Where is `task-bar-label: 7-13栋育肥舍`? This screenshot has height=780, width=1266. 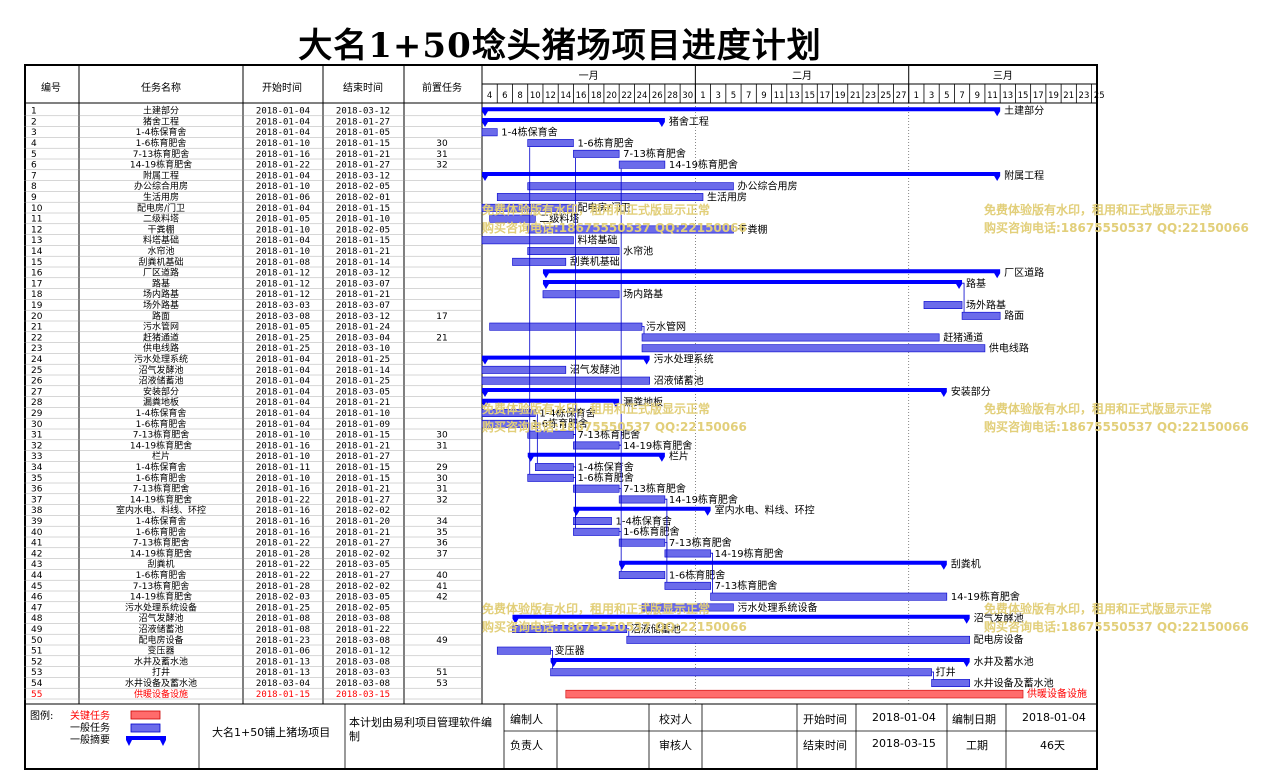
task-bar-label: 7-13栋育肥舍 is located at coordinates (654, 153).